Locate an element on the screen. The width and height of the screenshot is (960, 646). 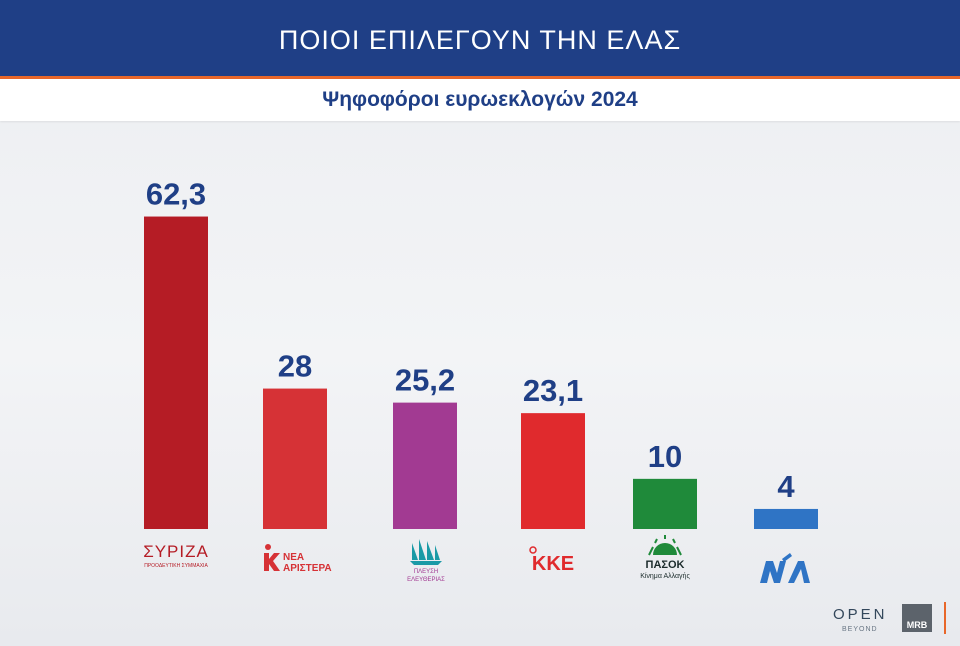
nea-aristera-text2: ΑΡΙΣΤΕΡΑ is located at coordinates (307, 568).